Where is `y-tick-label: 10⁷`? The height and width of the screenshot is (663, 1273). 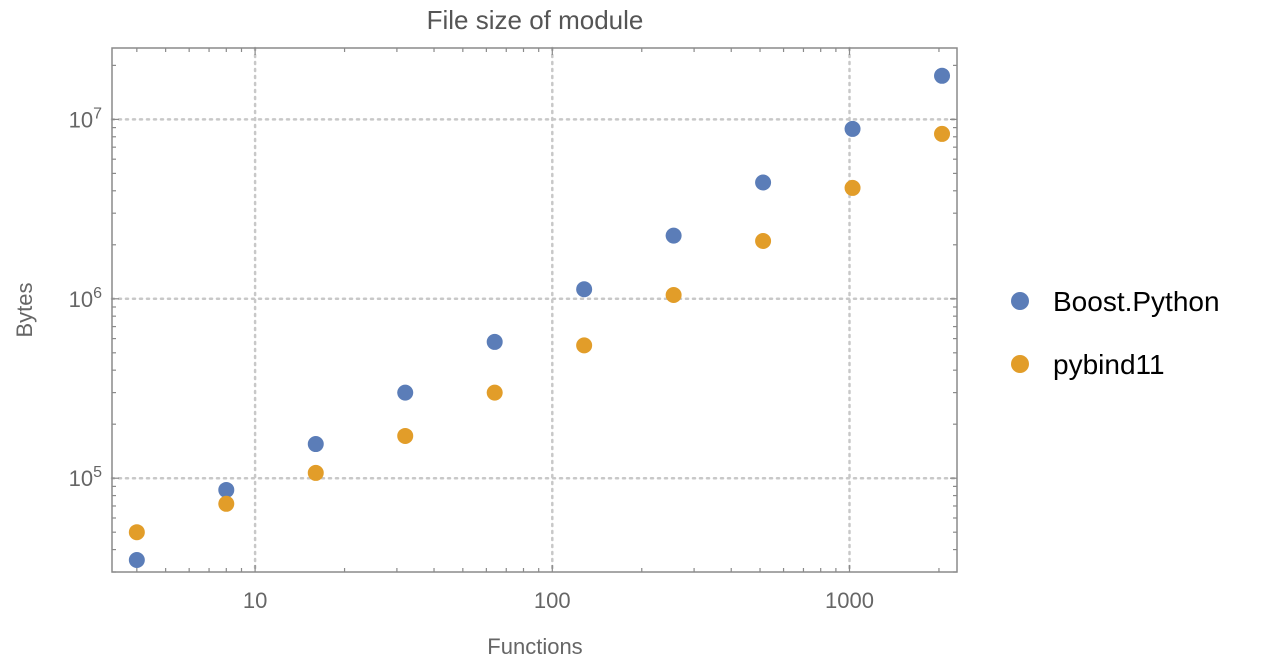
y-tick-label: 10⁷ is located at coordinates (85, 118).